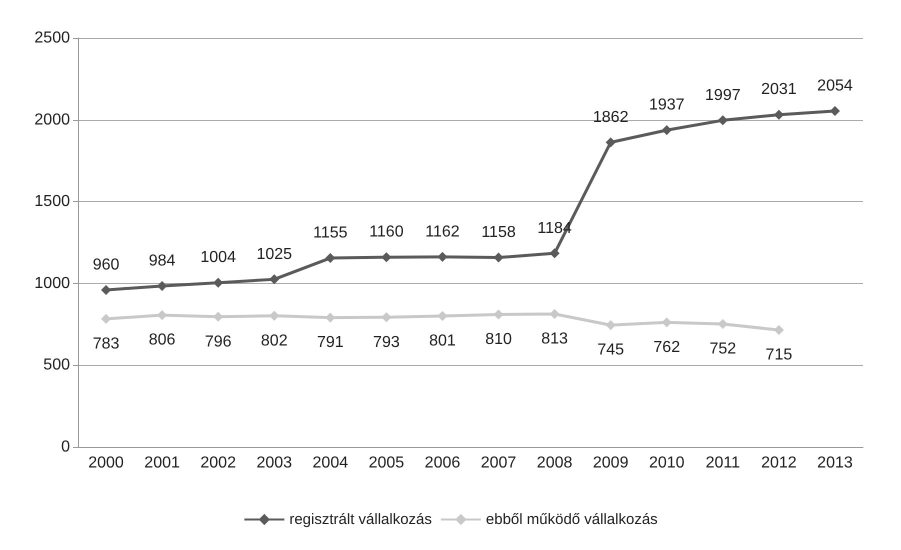  I want to click on data-label: 2031, so click(779, 89).